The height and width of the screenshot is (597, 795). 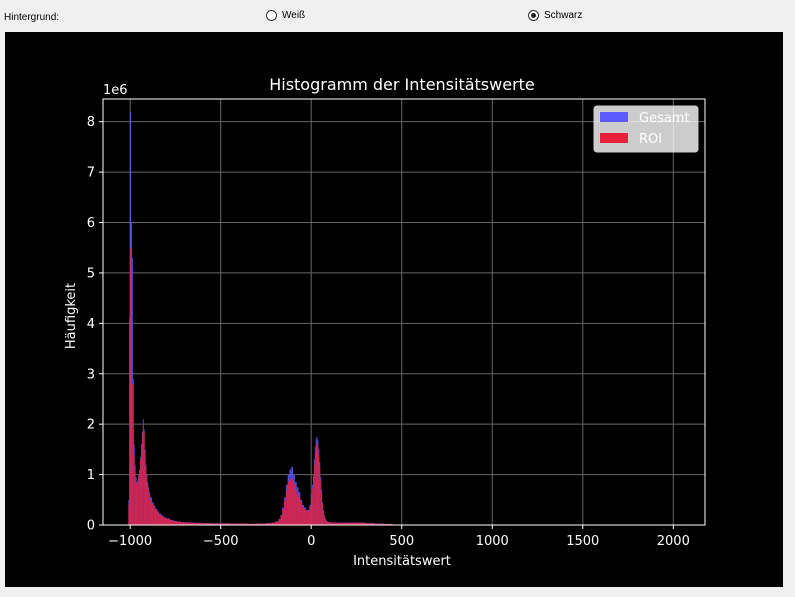 I want to click on radio-schwarz: Schwarz, so click(x=555, y=15).